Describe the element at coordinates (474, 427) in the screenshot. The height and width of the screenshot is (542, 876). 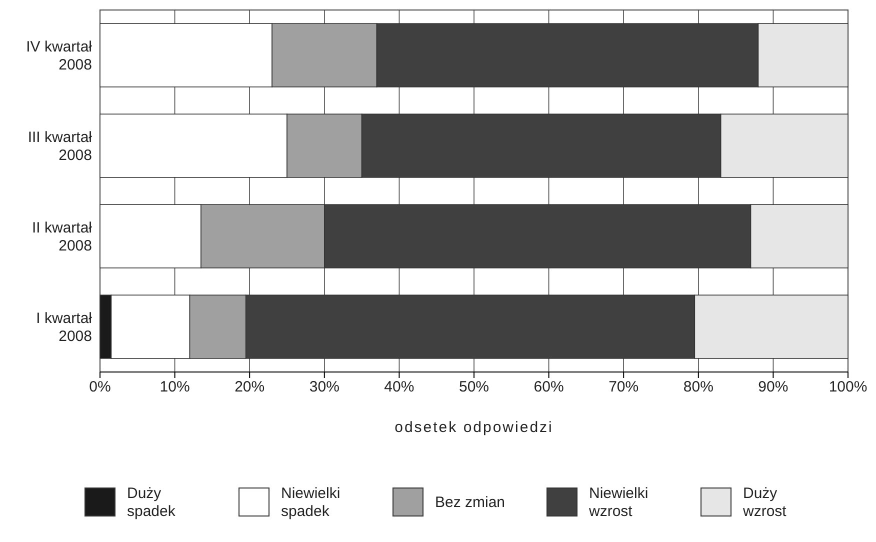
I see `x-axis-title: odsetek odpowiedzi` at that location.